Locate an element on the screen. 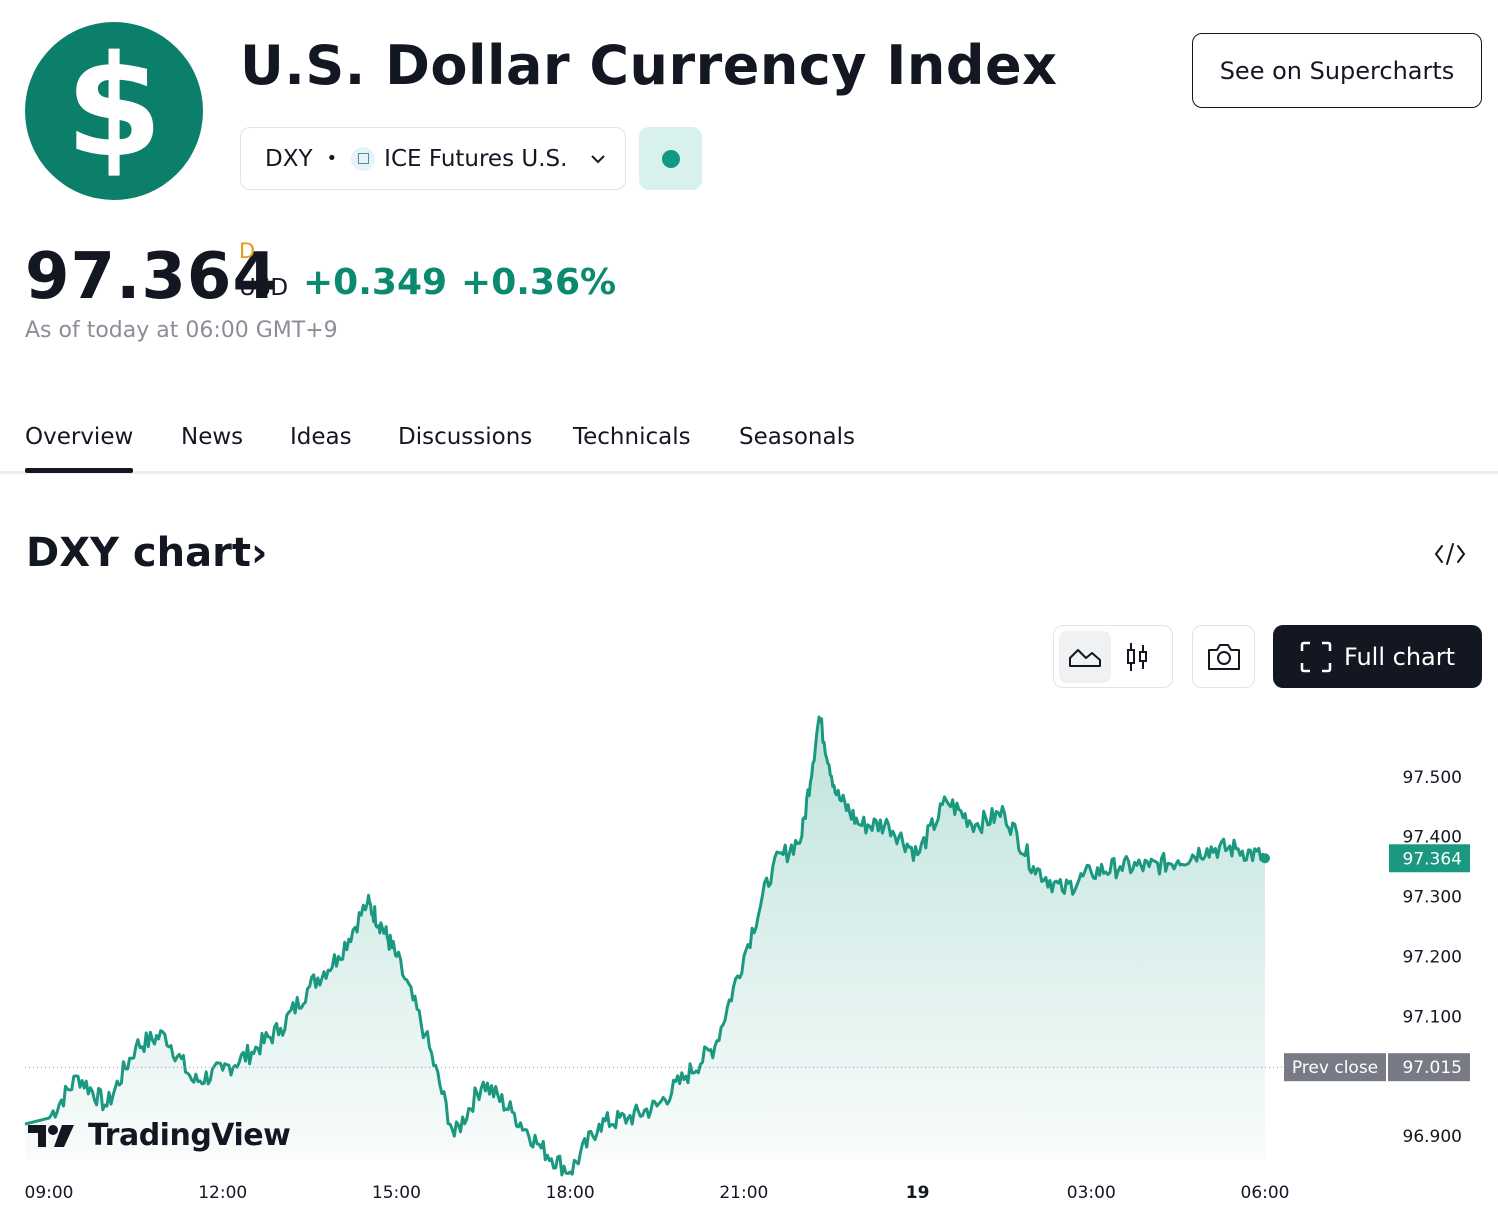 The height and width of the screenshot is (1226, 1498). y-tick-label: 97.400 is located at coordinates (1432, 838).